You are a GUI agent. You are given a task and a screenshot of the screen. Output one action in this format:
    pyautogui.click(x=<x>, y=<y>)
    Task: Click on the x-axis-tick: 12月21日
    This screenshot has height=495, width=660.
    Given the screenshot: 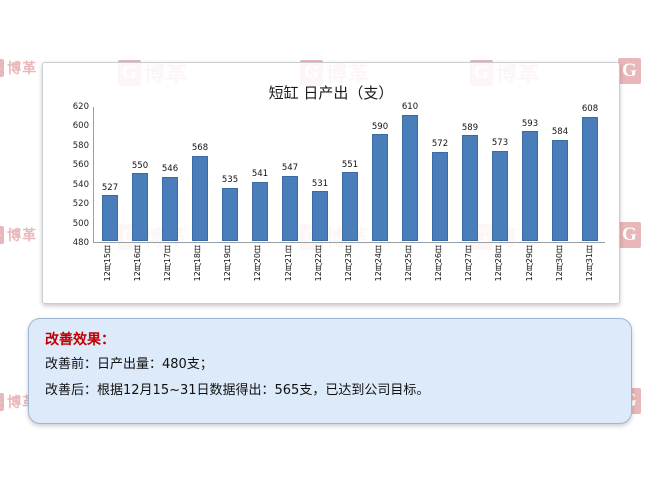 What is the action you would take?
    pyautogui.click(x=289, y=265)
    